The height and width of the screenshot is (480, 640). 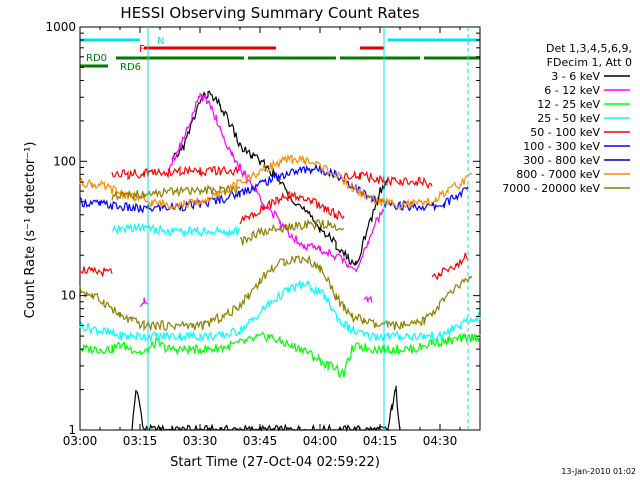 I want to click on x-tick-label: 03:45, so click(x=260, y=441).